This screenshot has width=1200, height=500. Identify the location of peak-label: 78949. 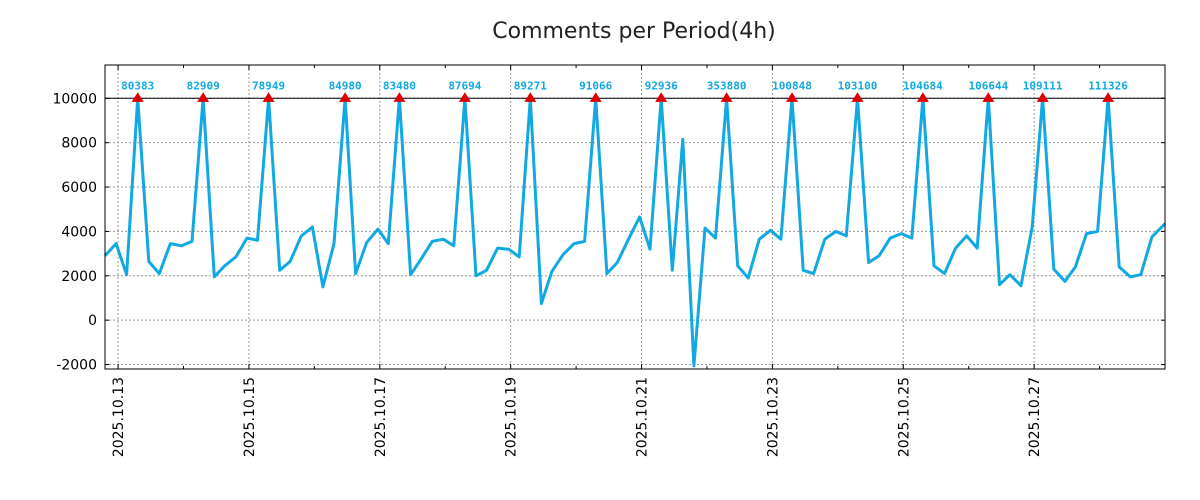
(268, 85).